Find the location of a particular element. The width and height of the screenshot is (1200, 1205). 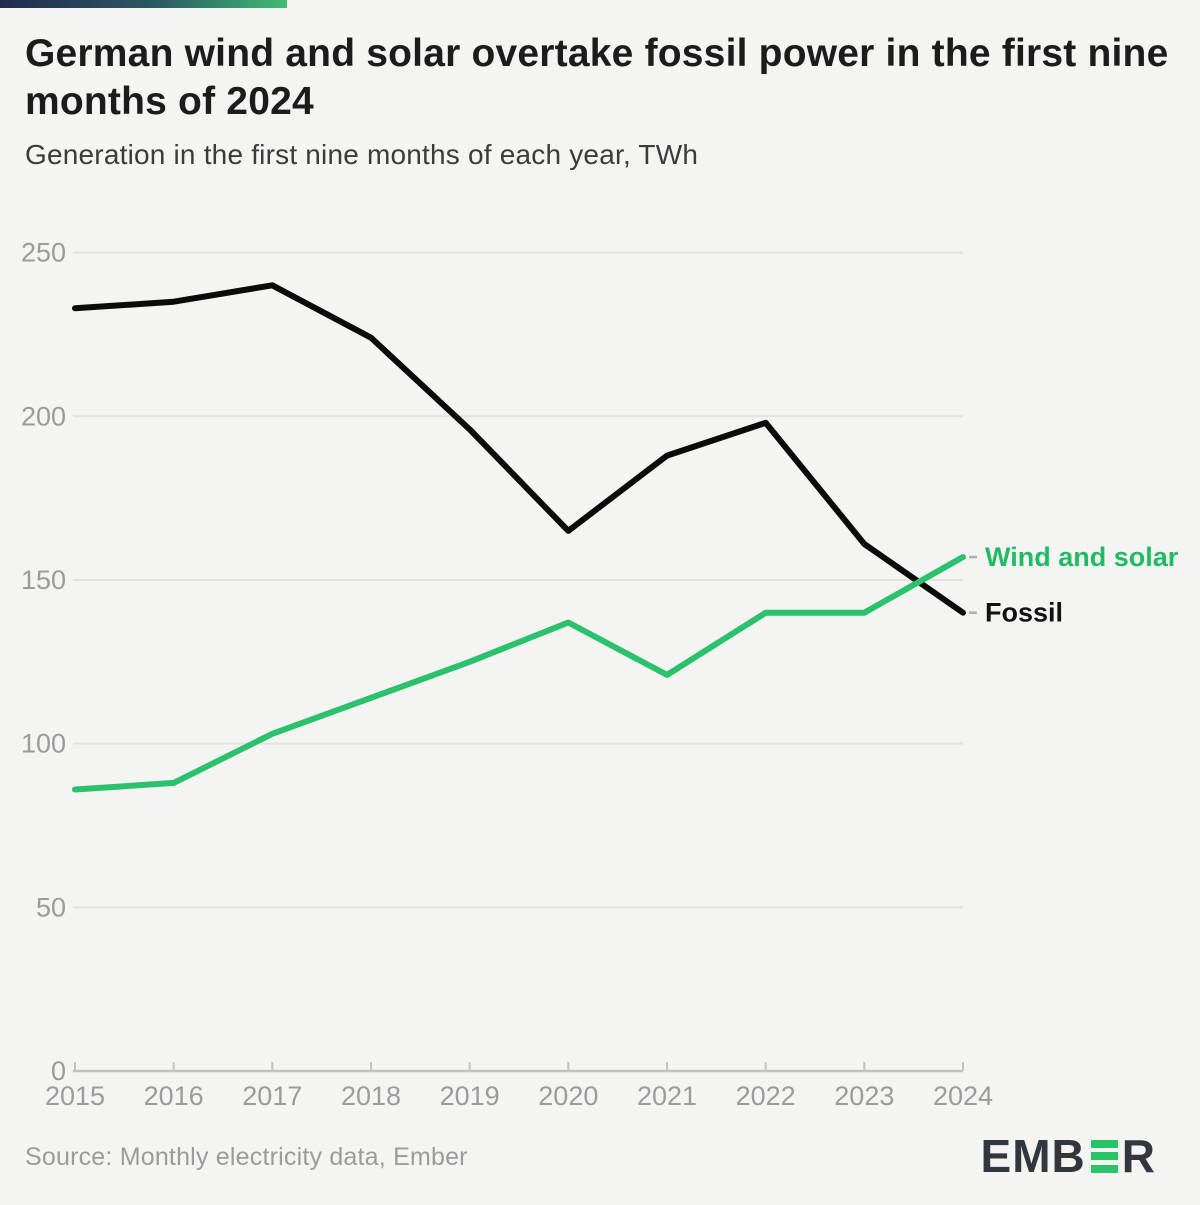

y-tick-label-200: 200 is located at coordinates (43, 416).